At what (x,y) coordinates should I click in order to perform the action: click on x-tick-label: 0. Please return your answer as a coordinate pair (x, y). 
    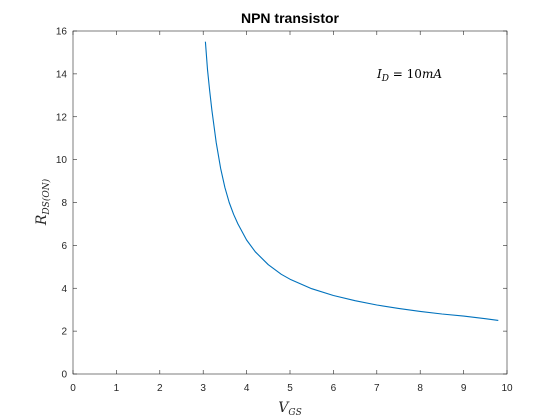
    Looking at the image, I should click on (73, 388).